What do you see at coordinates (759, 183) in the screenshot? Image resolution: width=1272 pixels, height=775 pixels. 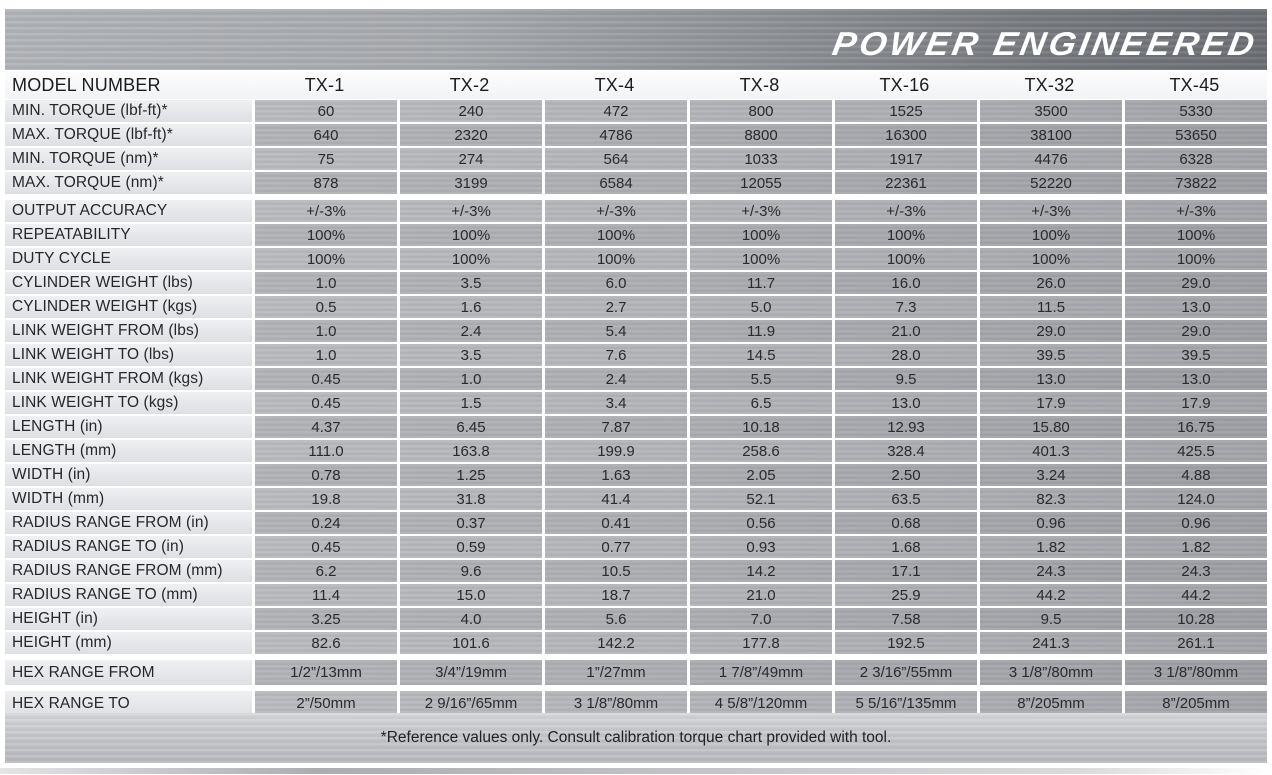 I see `cell-tx-8: 12055` at bounding box center [759, 183].